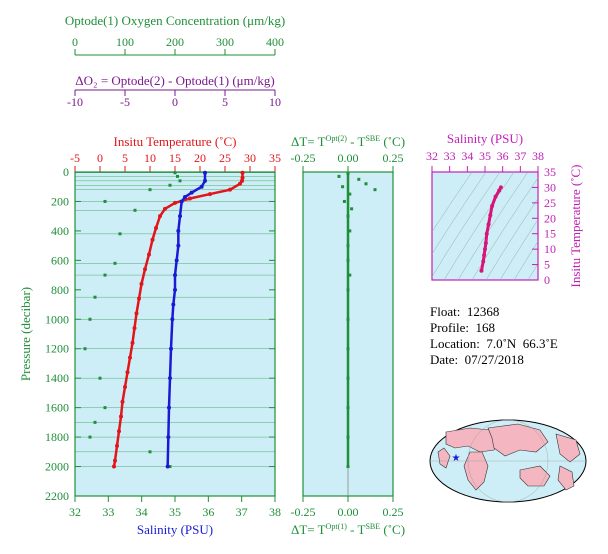 This screenshot has height=554, width=608. What do you see at coordinates (175, 512) in the screenshot?
I see `salinity-tick-label: 35` at bounding box center [175, 512].